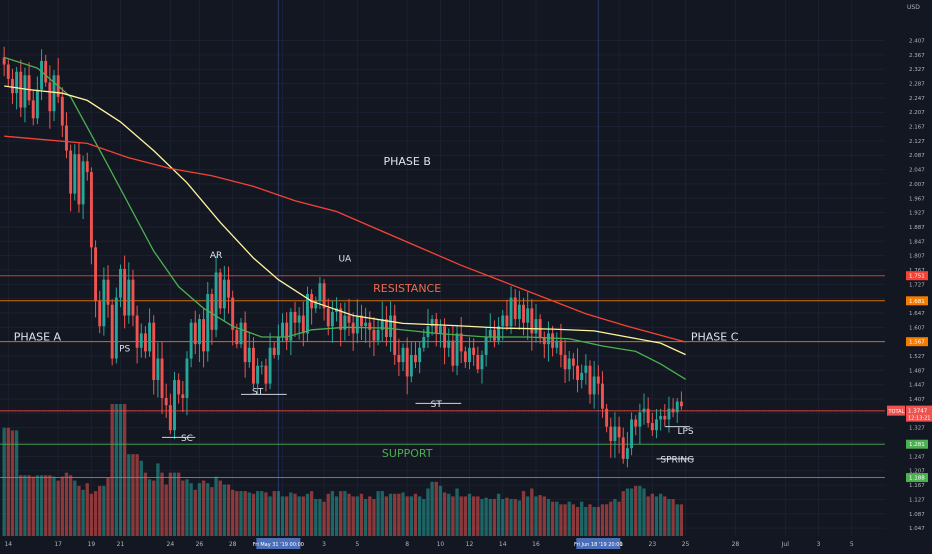 This screenshot has width=932, height=554. Describe the element at coordinates (200, 544) in the screenshot. I see `time-axis-tick: 26` at that location.